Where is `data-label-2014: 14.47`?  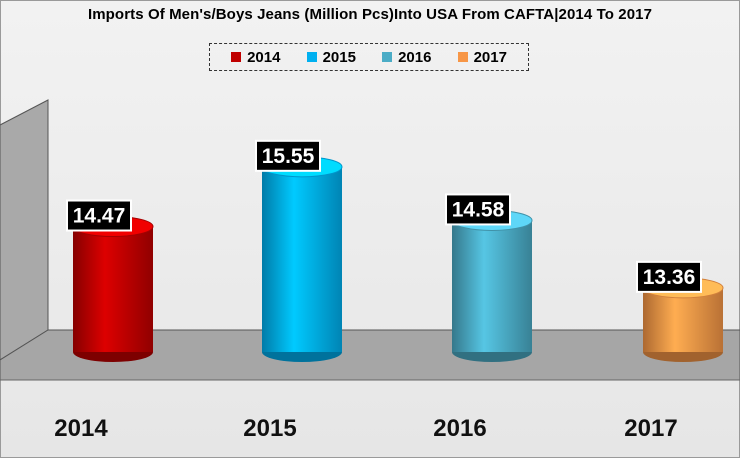 data-label-2014: 14.47 is located at coordinates (99, 216).